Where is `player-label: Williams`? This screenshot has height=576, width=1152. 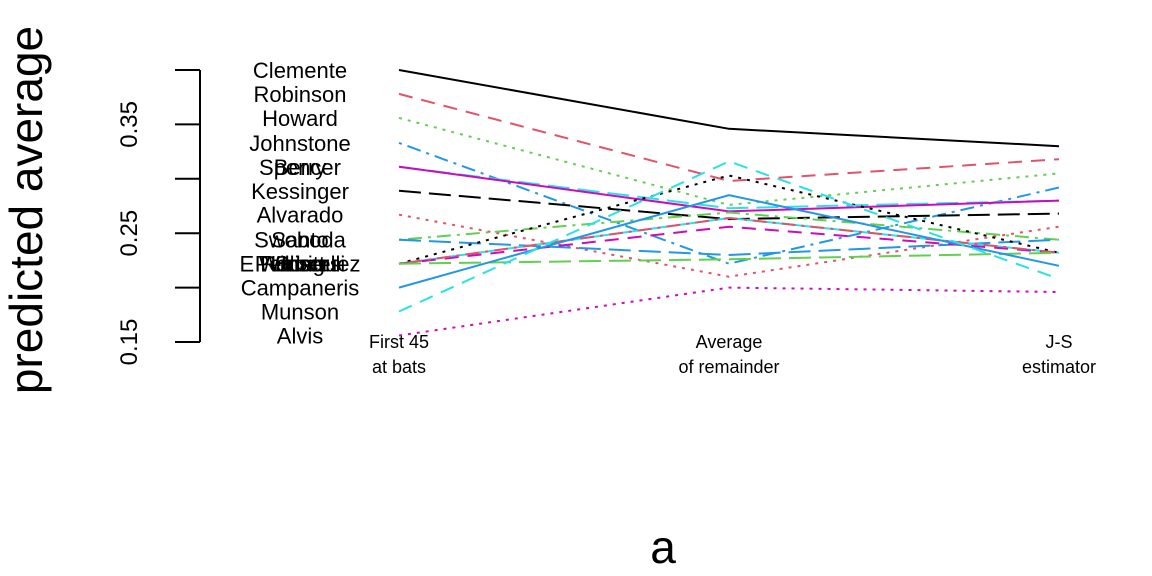
player-label: Williams is located at coordinates (300, 264).